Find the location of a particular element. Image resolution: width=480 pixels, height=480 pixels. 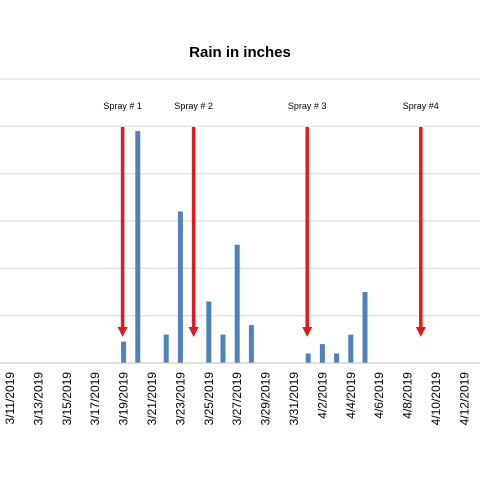

spray-label: Spray # 3 is located at coordinates (307, 106).